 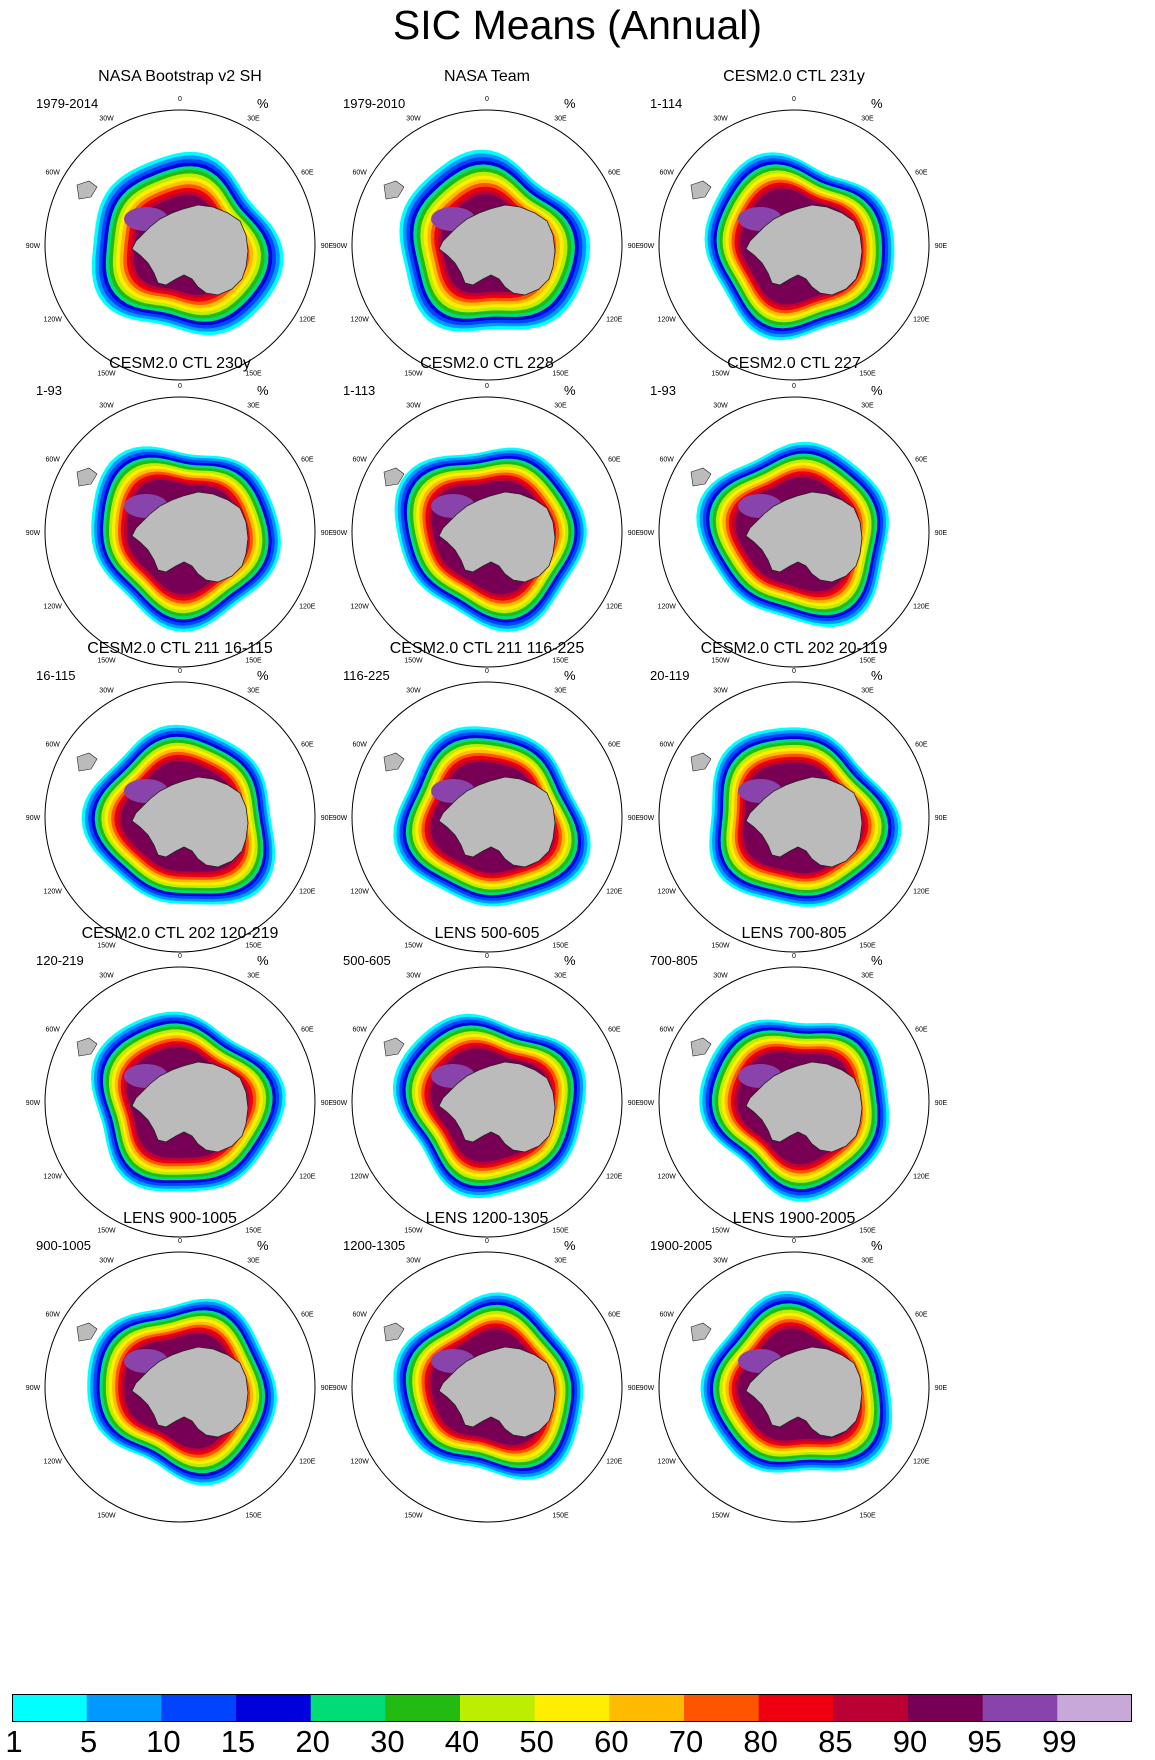 What do you see at coordinates (487, 648) in the screenshot?
I see `panel-title: CESM2.0 CTL 211 116-225` at bounding box center [487, 648].